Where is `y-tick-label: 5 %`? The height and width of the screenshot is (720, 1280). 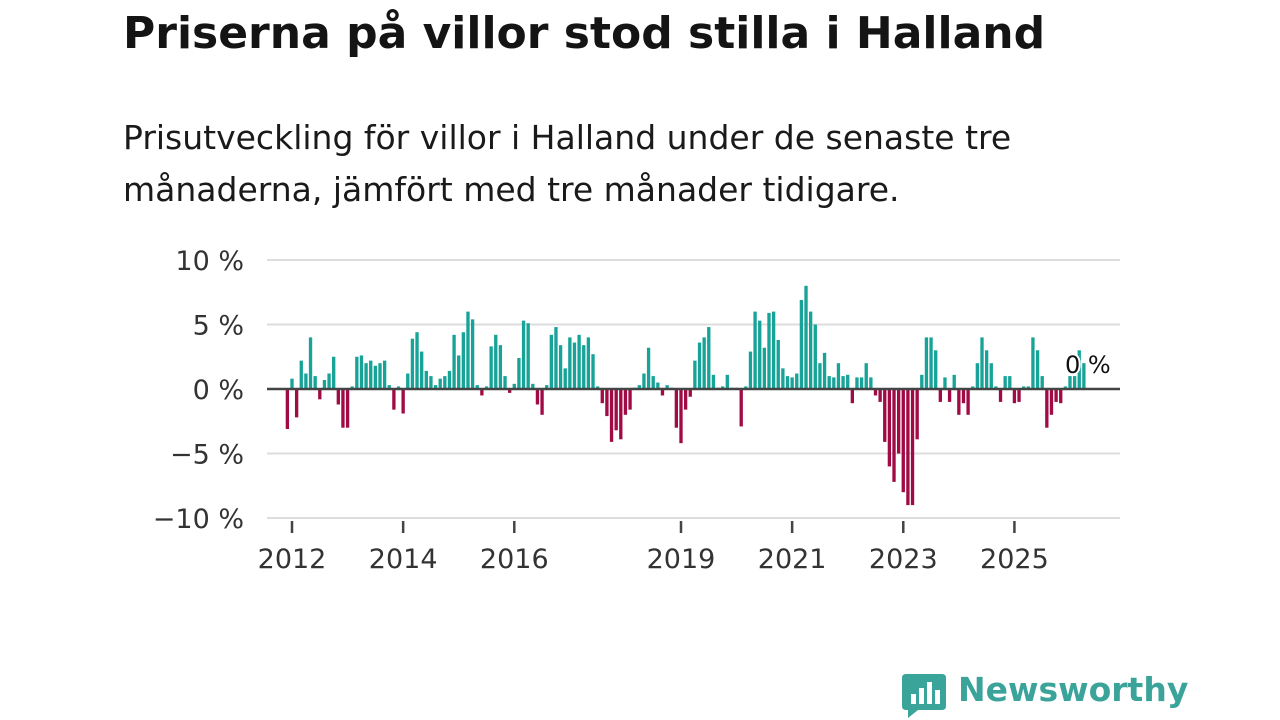
y-tick-label: 5 % is located at coordinates (218, 326).